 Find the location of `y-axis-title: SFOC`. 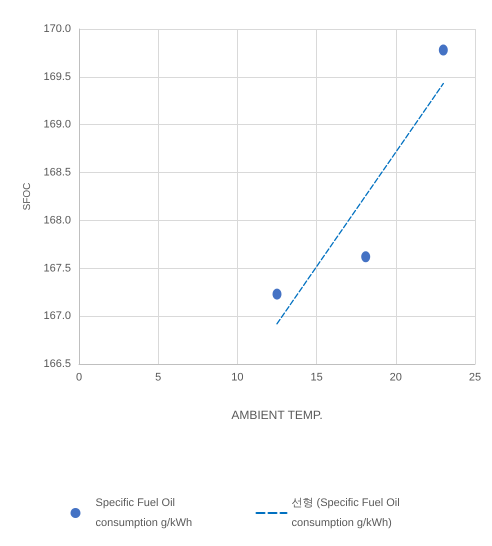

y-axis-title: SFOC is located at coordinates (28, 196).